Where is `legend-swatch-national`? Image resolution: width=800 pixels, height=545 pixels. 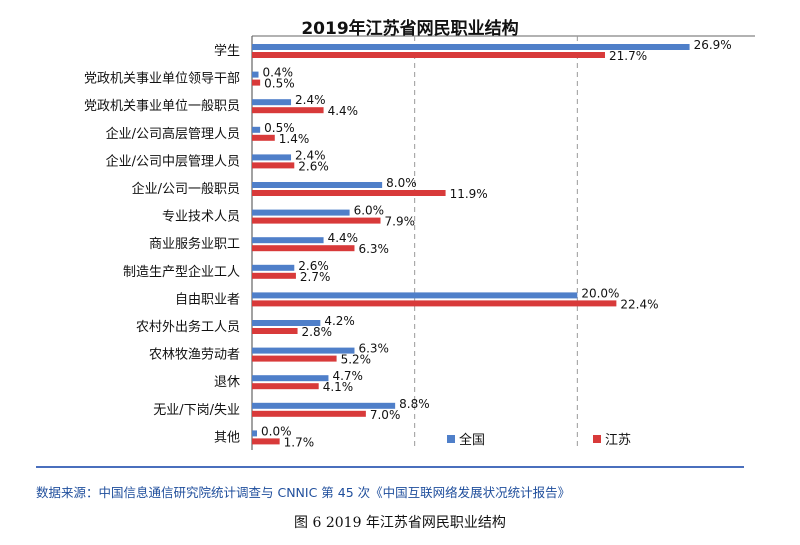 legend-swatch-national is located at coordinates (451, 438).